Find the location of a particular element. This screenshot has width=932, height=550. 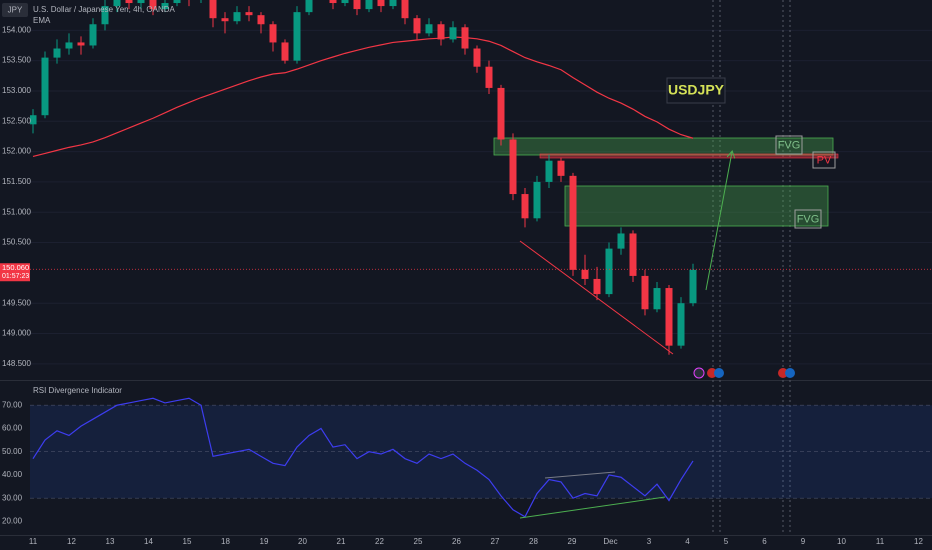

x-tick-label: 19 is located at coordinates (264, 541).